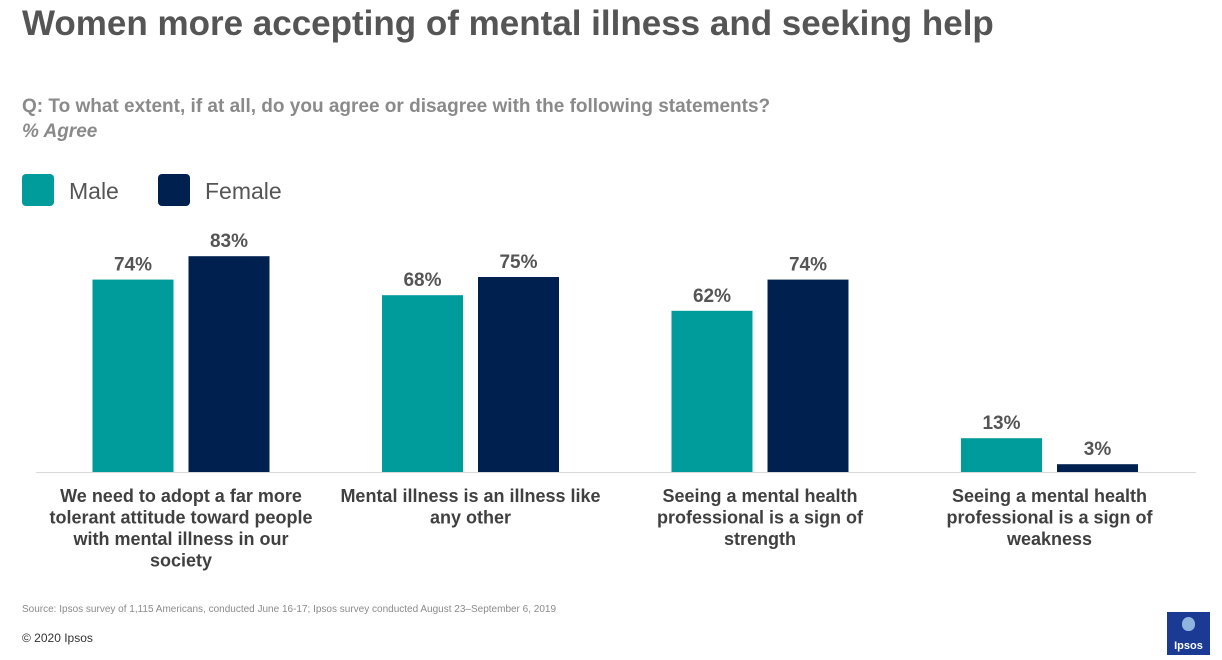 This screenshot has height=660, width=1222. What do you see at coordinates (1098, 449) in the screenshot?
I see `data-label-female-4: 3%` at bounding box center [1098, 449].